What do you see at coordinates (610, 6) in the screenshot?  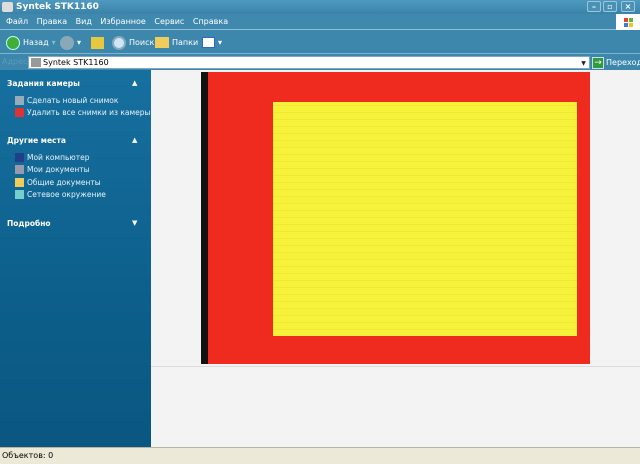 I see `maximize-button: ▫` at bounding box center [610, 6].